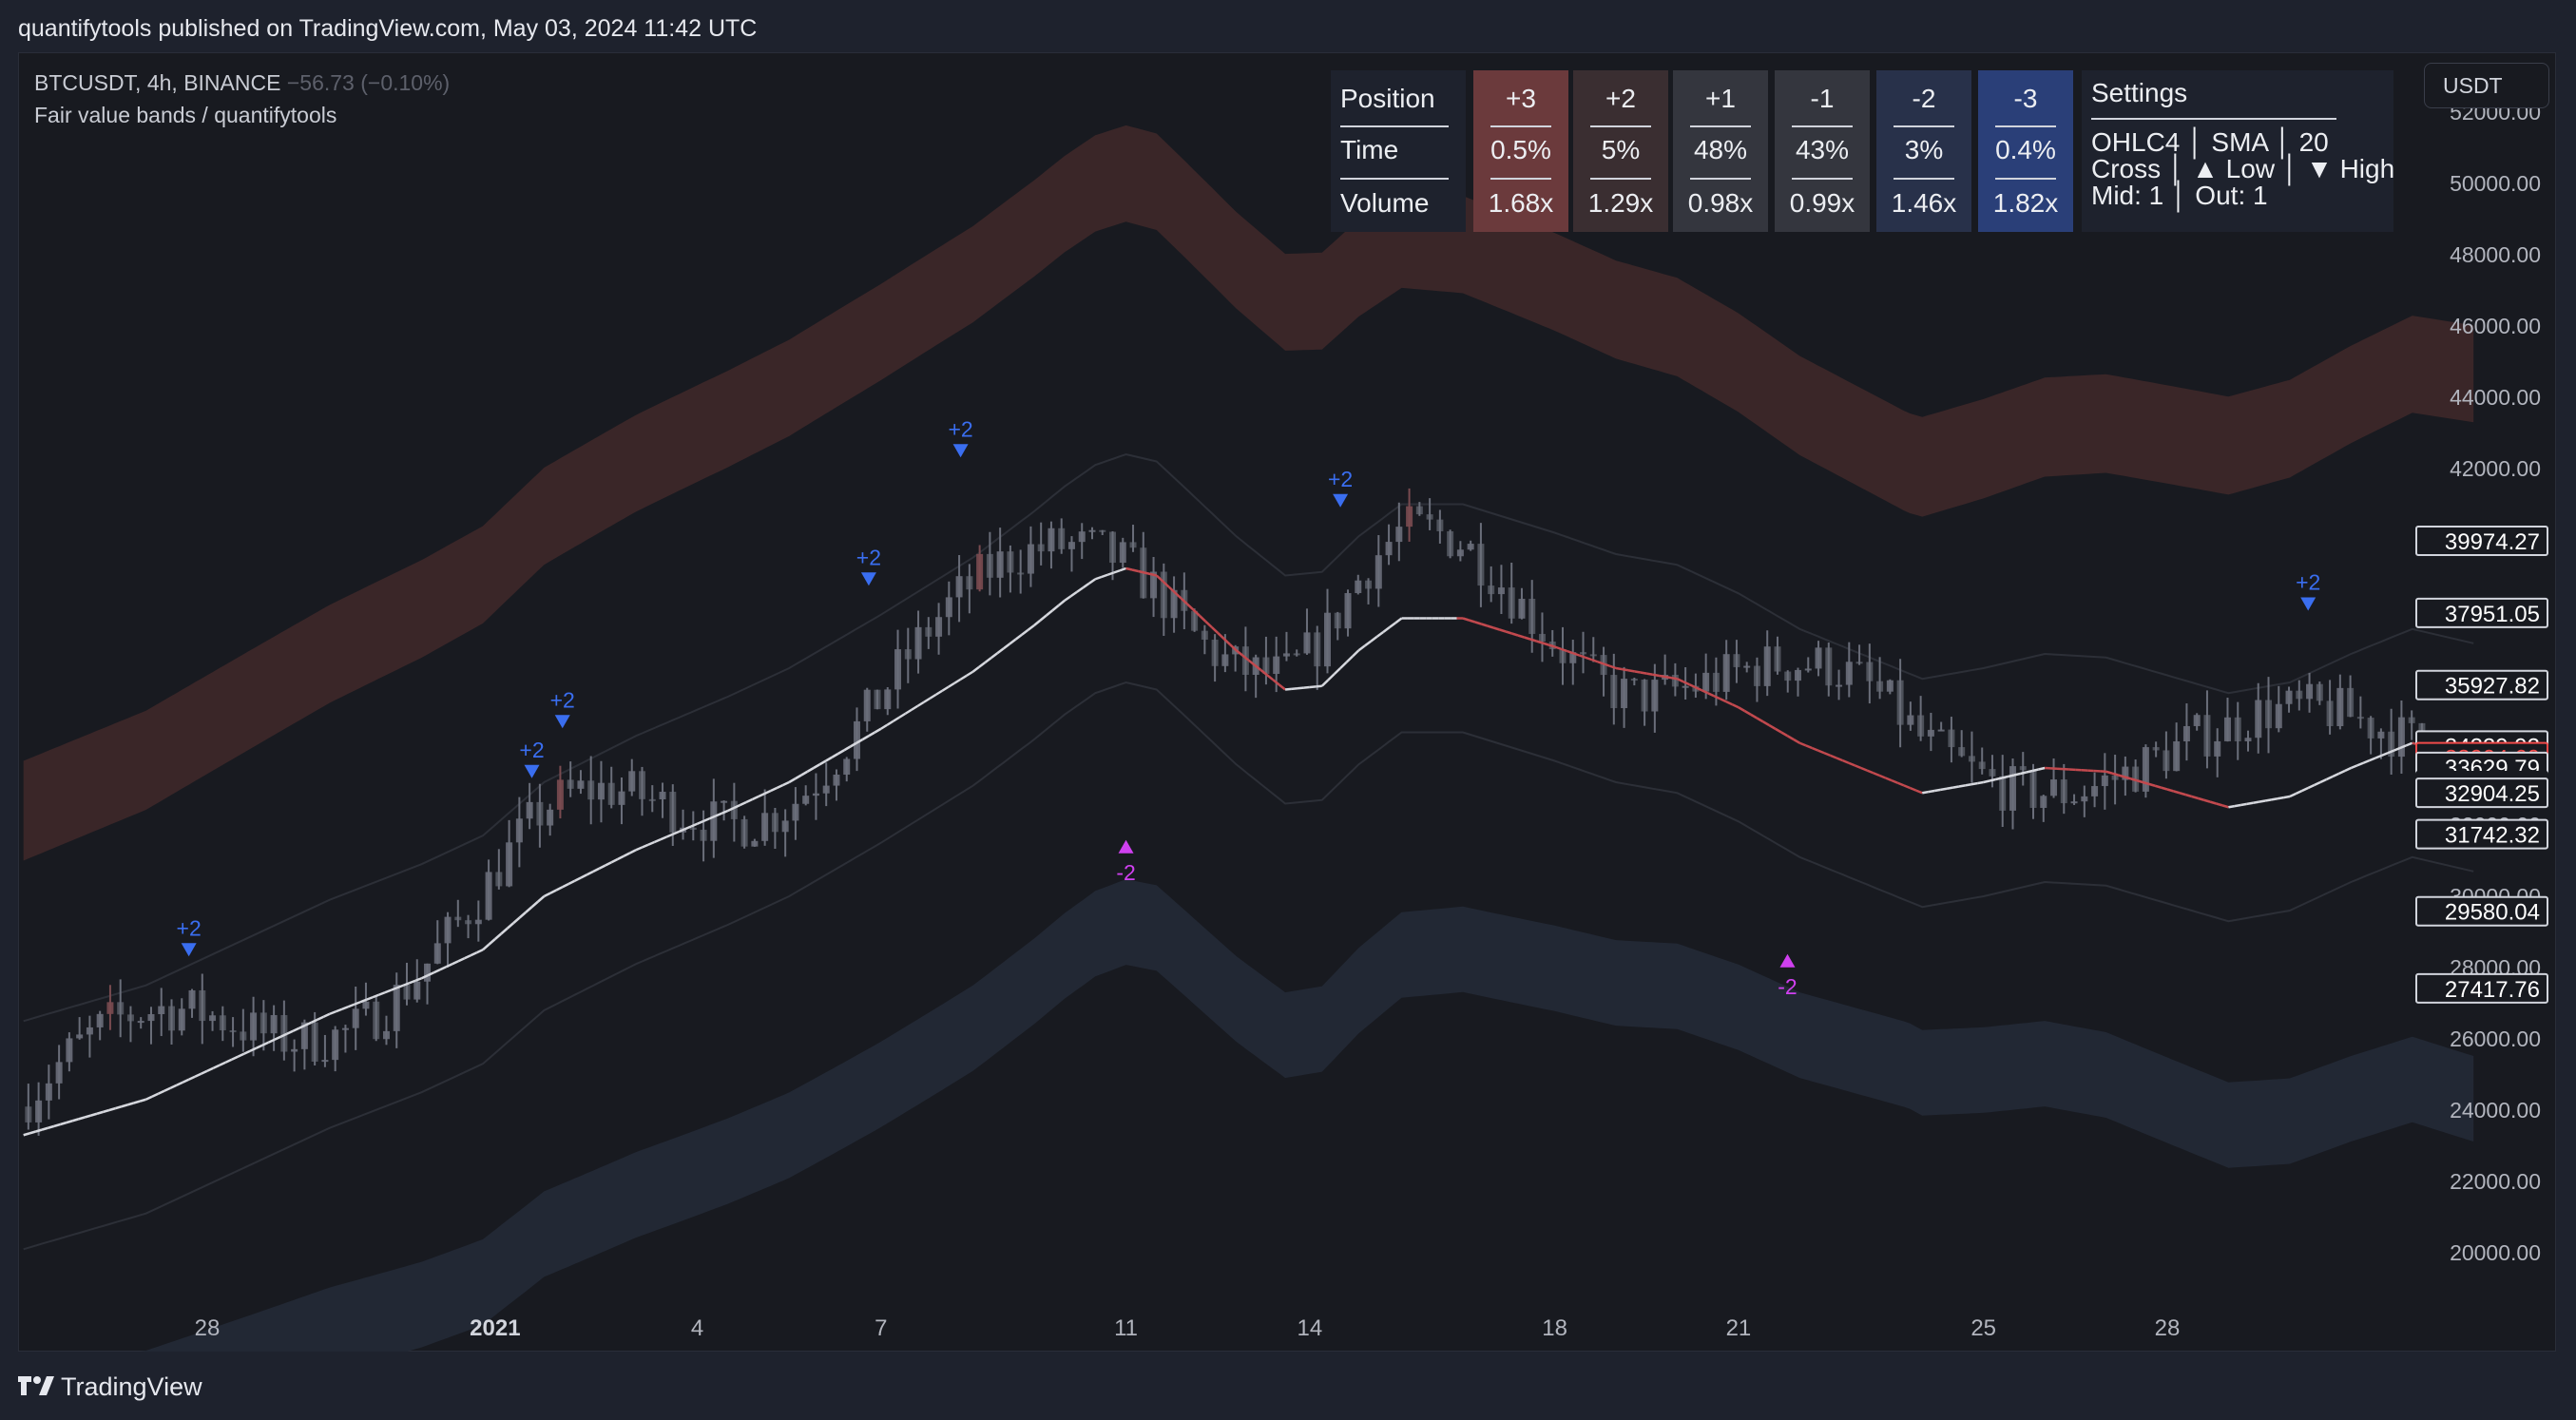  What do you see at coordinates (132, 1386) in the screenshot?
I see `brand-name: TradingView` at bounding box center [132, 1386].